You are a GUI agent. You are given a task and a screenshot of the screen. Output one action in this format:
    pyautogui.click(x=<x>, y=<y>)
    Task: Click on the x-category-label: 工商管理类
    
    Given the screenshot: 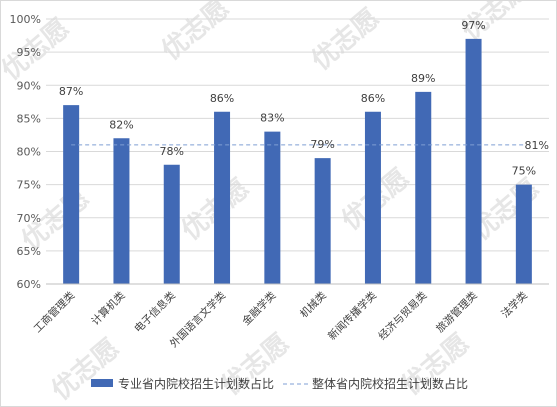 What is the action you would take?
    pyautogui.click(x=54, y=312)
    